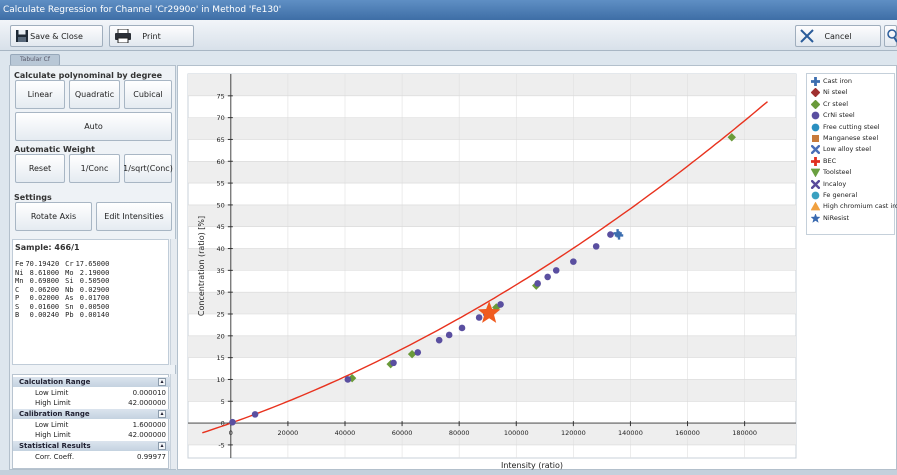 The image size is (897, 475). I want to click on calib-range-header: Calibration Range ▴, so click(91, 414).